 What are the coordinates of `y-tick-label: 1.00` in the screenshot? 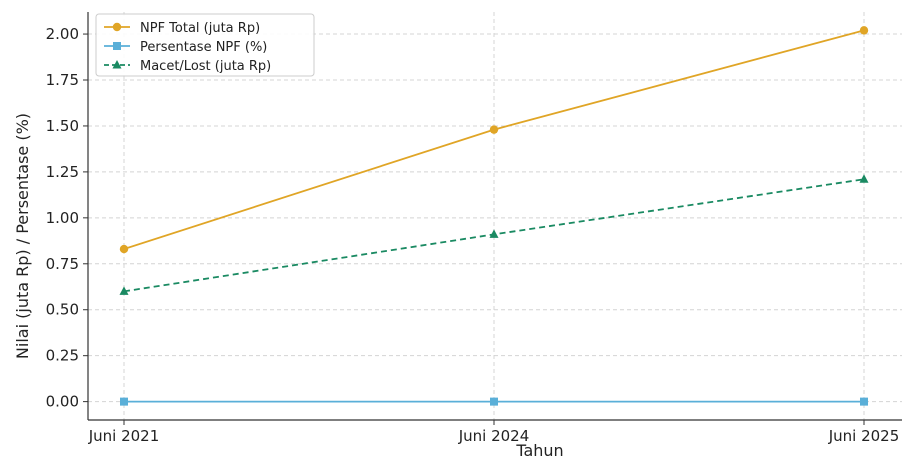 It's located at (62, 218).